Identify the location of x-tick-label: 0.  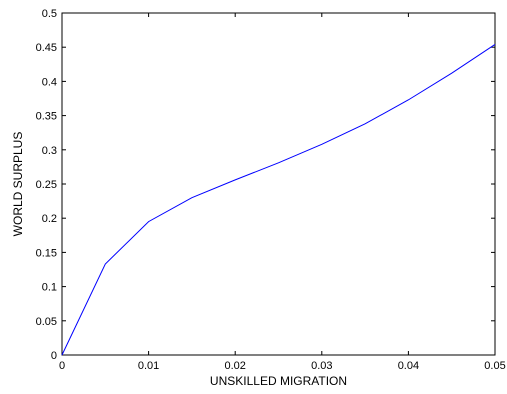
(62, 366).